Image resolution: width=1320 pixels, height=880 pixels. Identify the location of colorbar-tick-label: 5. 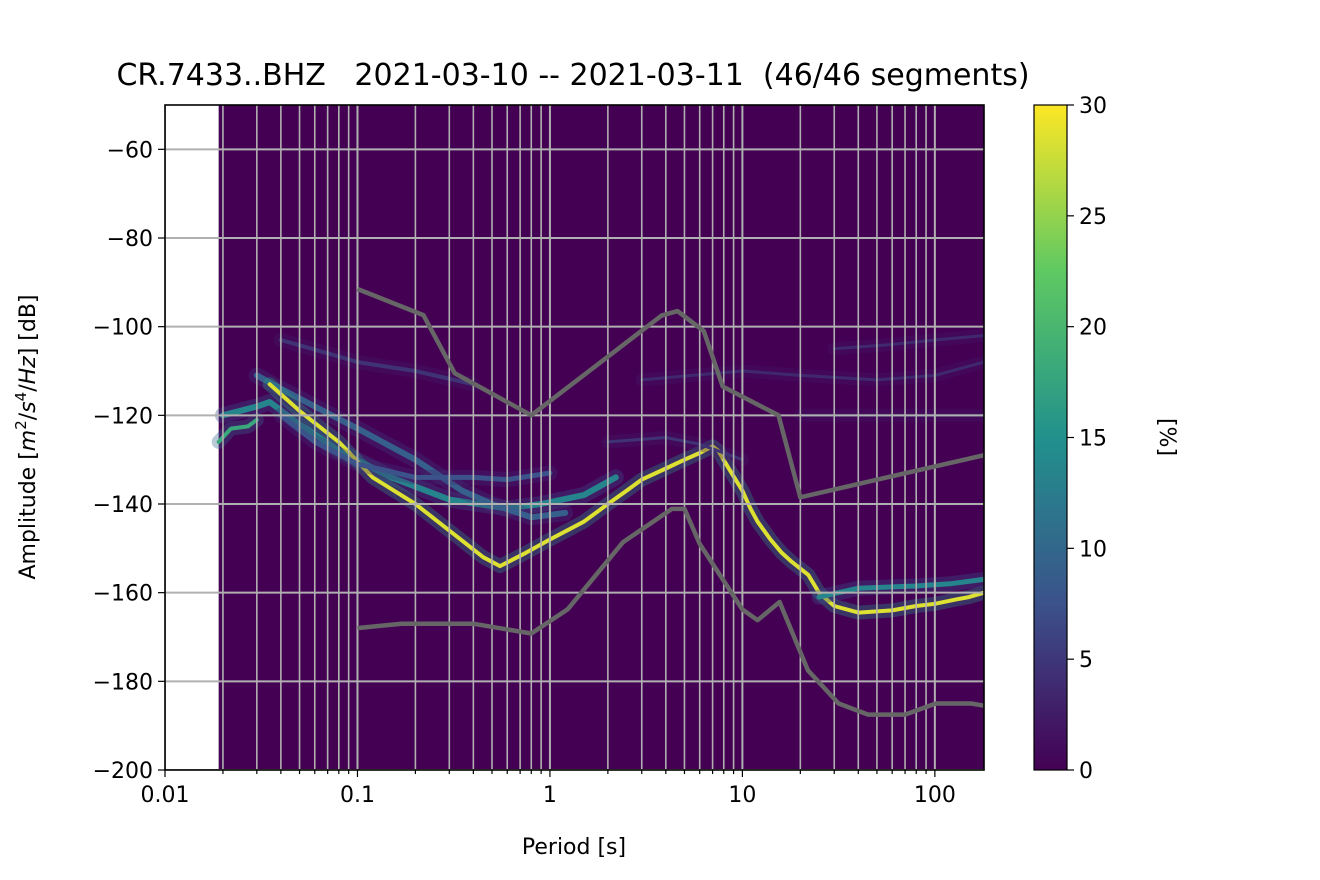
(1086, 660).